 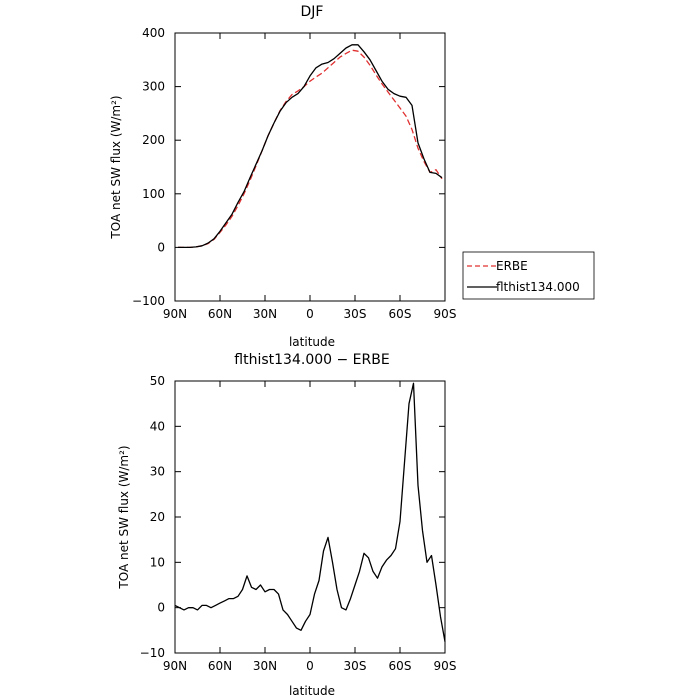 I want to click on top-series-line-erbe, so click(x=310, y=149).